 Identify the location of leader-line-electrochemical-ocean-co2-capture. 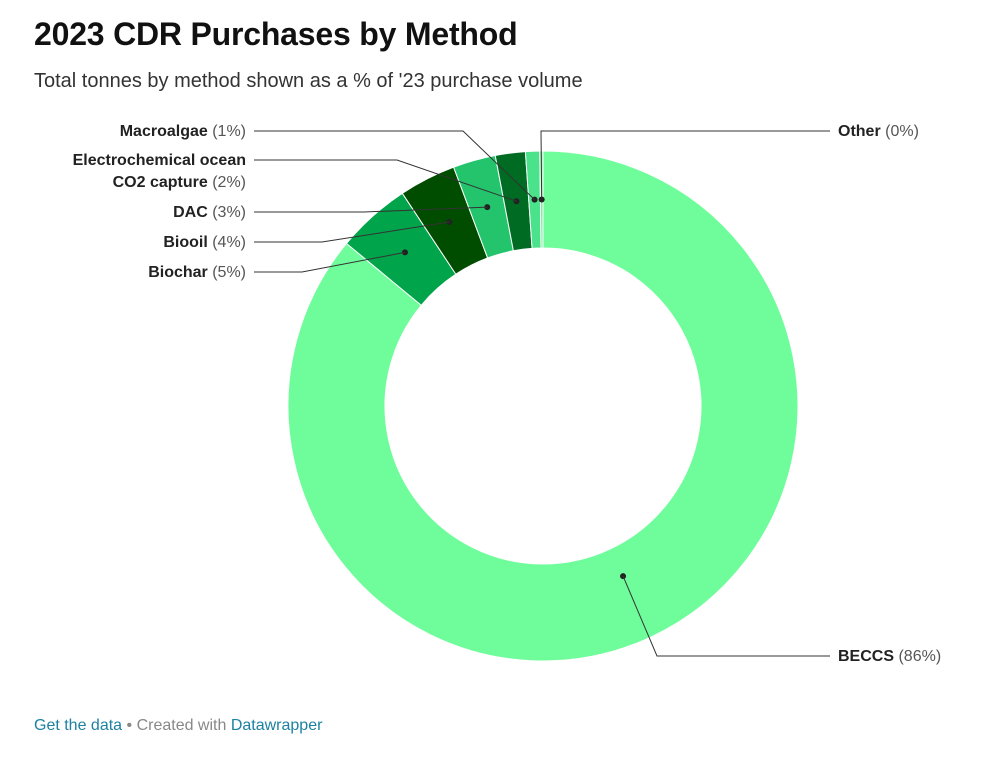
(385, 180).